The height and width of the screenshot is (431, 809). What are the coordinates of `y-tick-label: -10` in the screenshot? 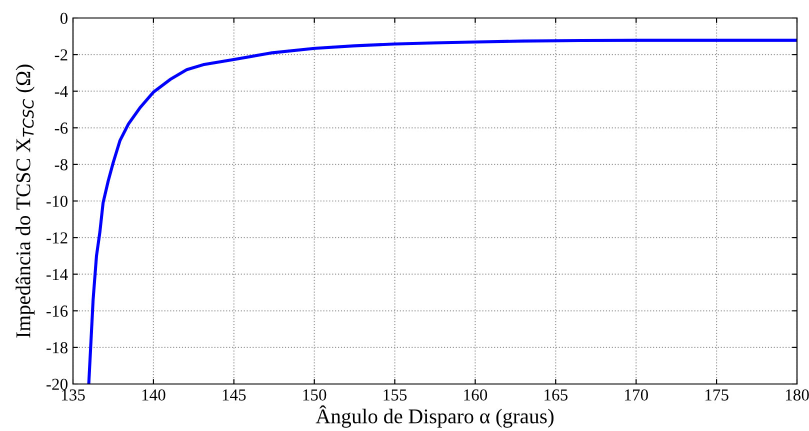 It's located at (57, 201).